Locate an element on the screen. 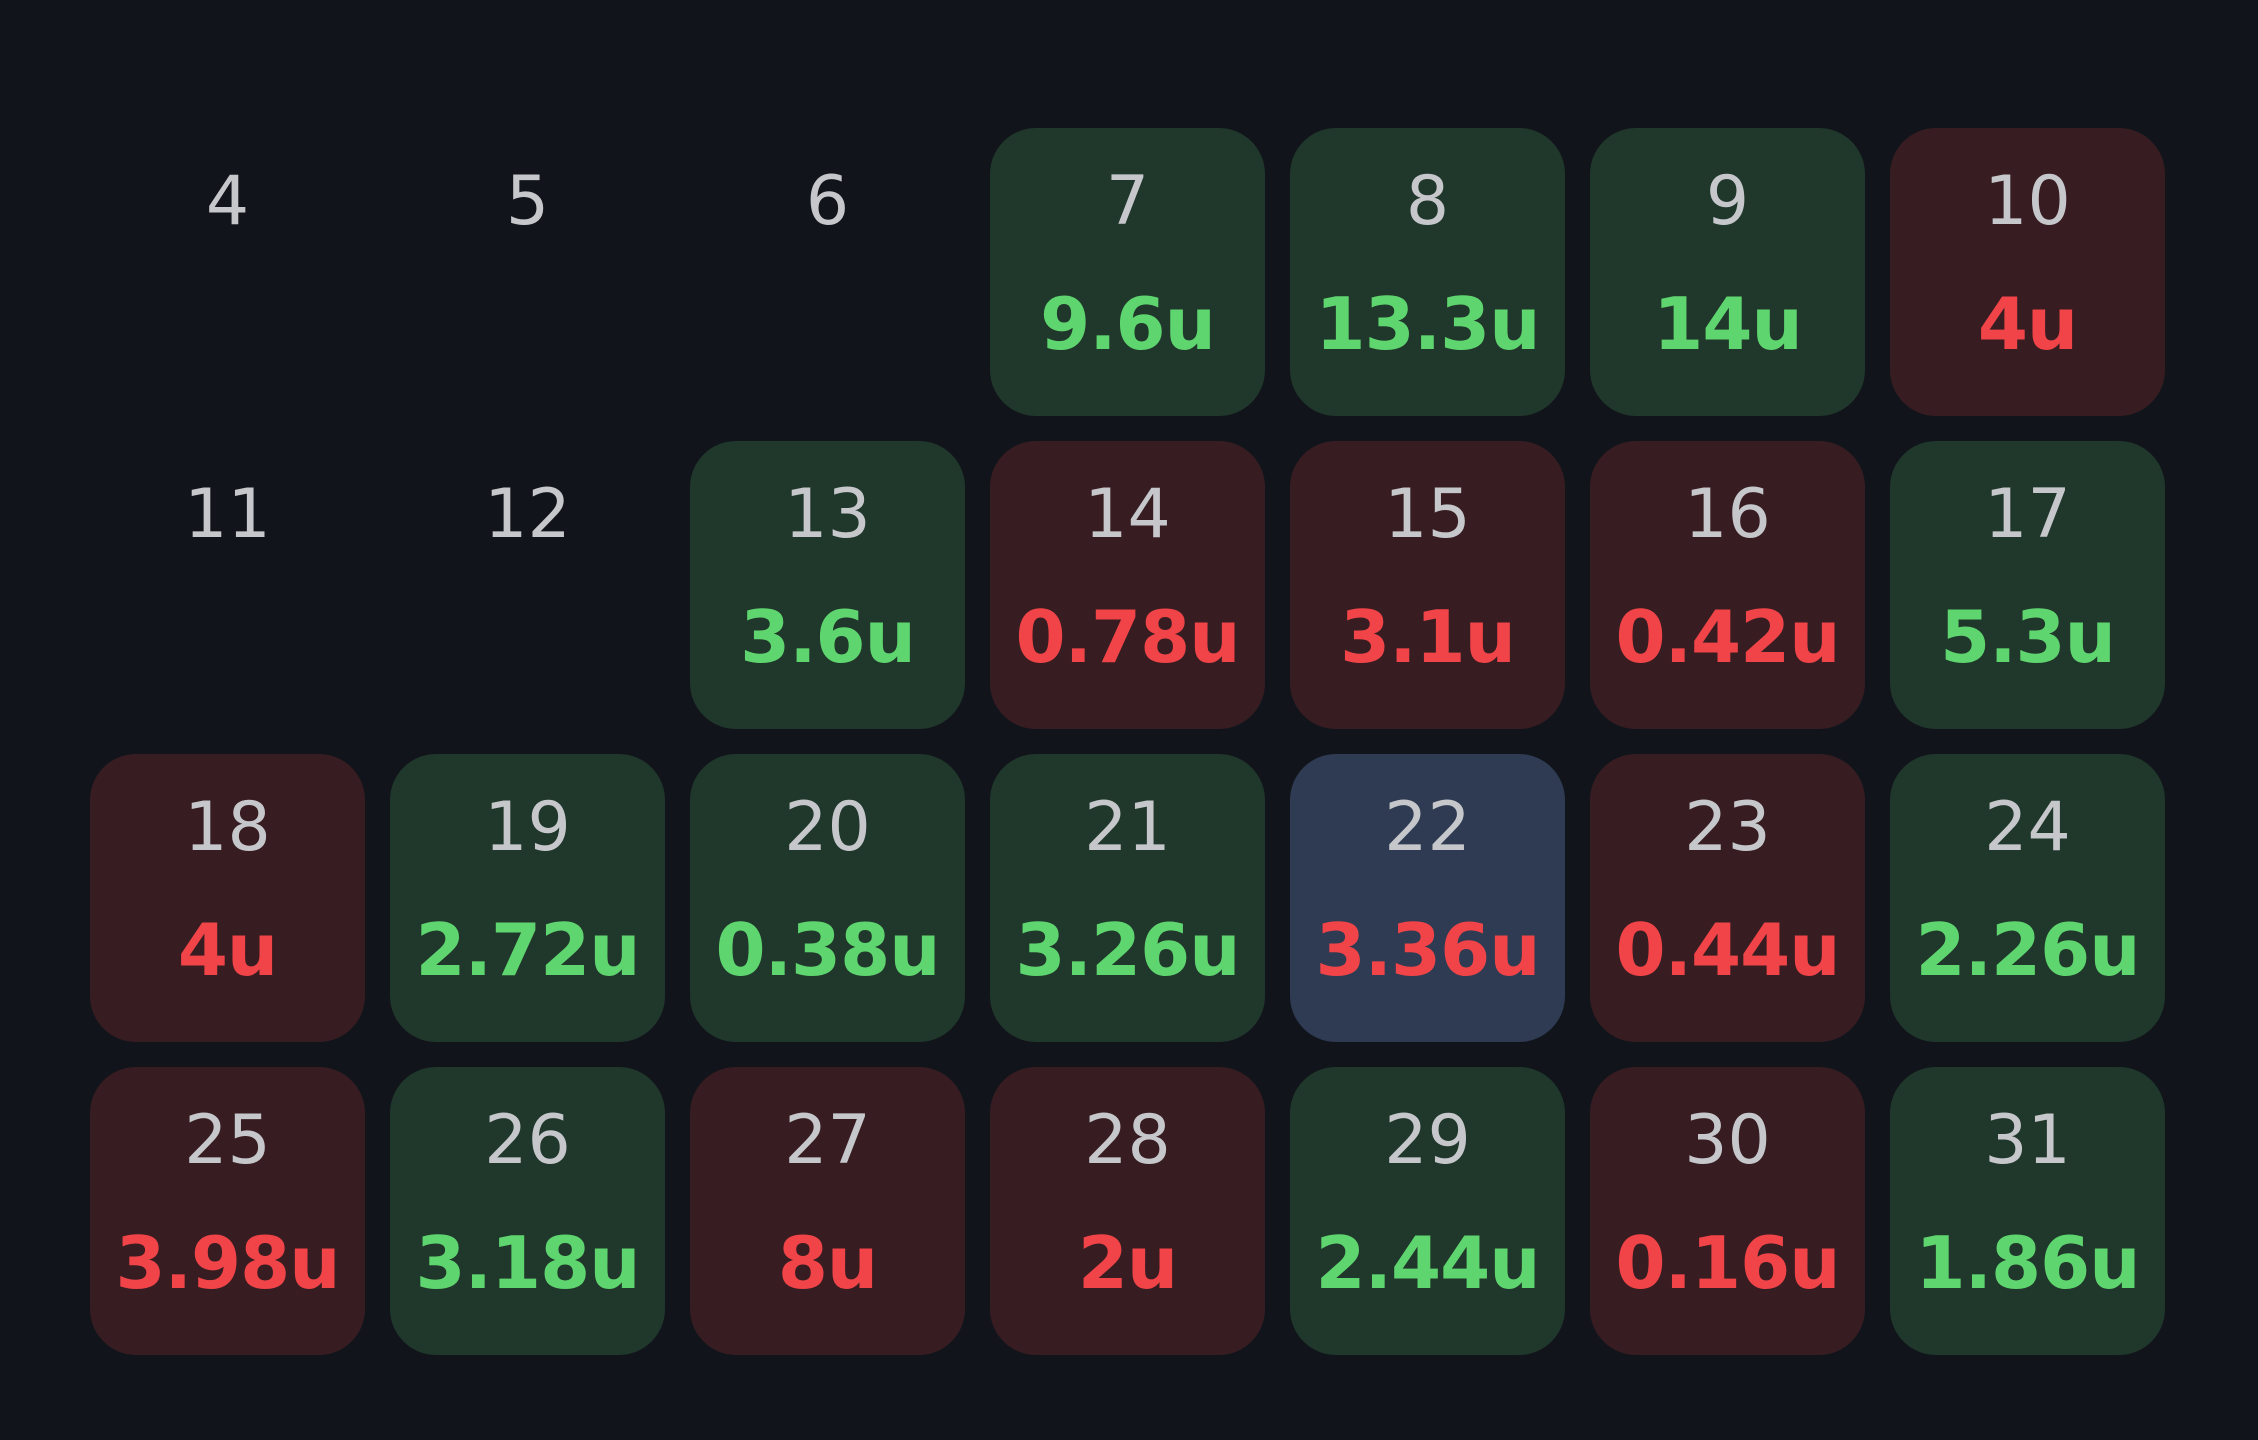 This screenshot has height=1440, width=2258. day-units-value: 9.6u is located at coordinates (1128, 324).